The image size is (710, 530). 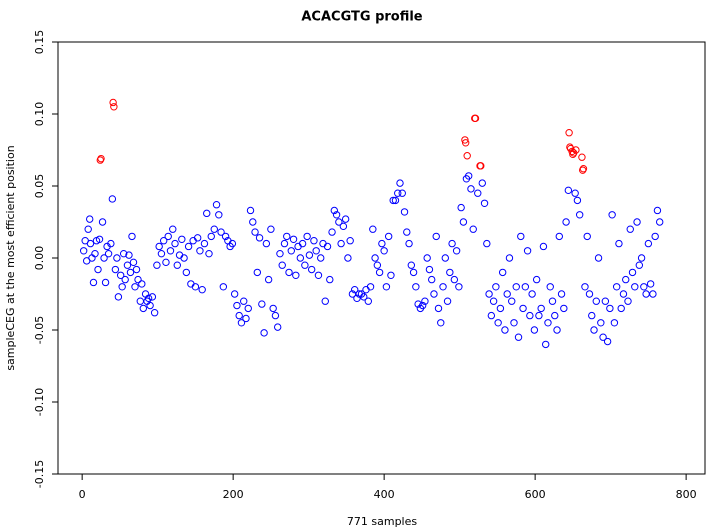 What do you see at coordinates (39, 114) in the screenshot?
I see `y-tick-label: 0.10` at bounding box center [39, 114].